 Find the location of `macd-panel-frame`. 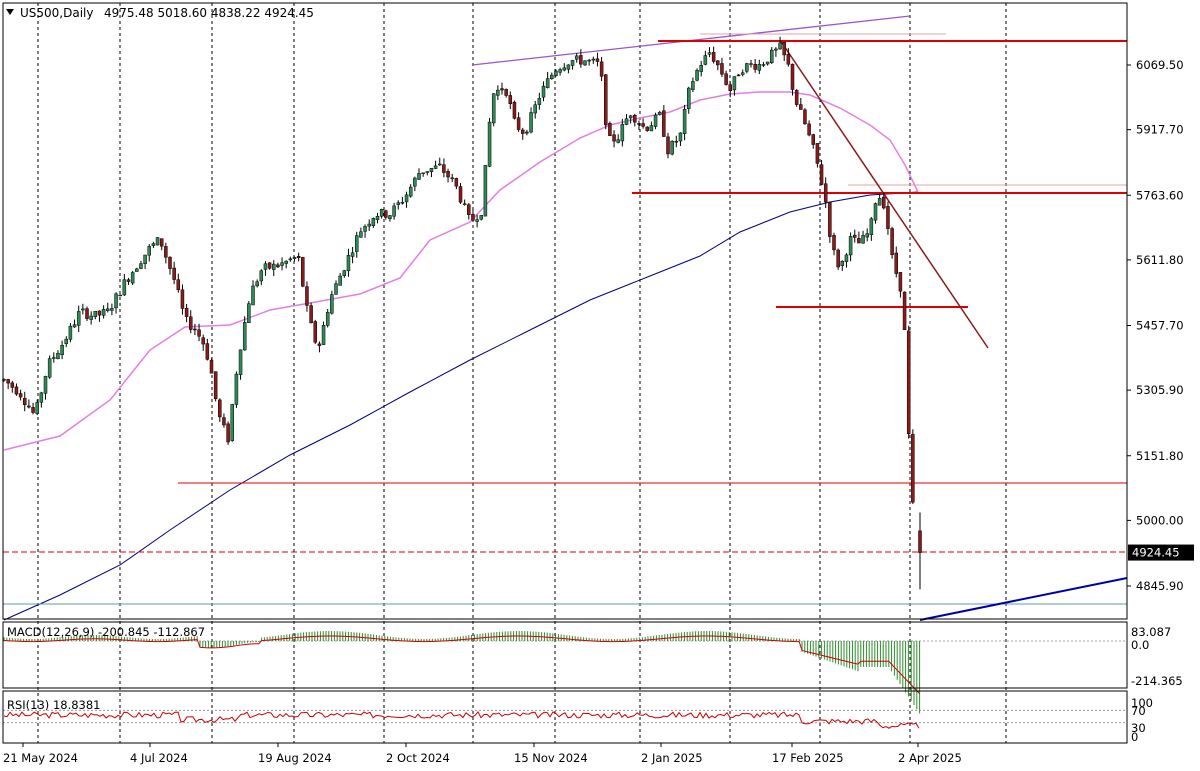

macd-panel-frame is located at coordinates (565, 655).